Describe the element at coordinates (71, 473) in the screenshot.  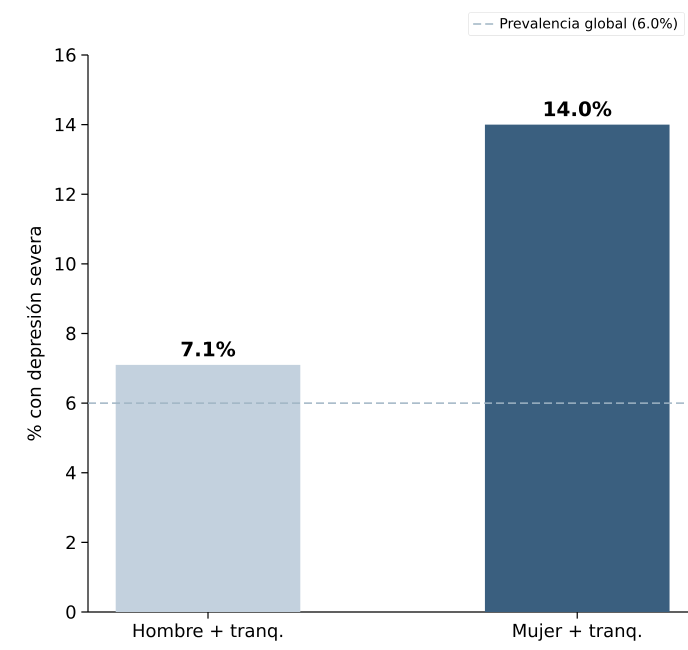
I see `y-tick-label: 4` at that location.